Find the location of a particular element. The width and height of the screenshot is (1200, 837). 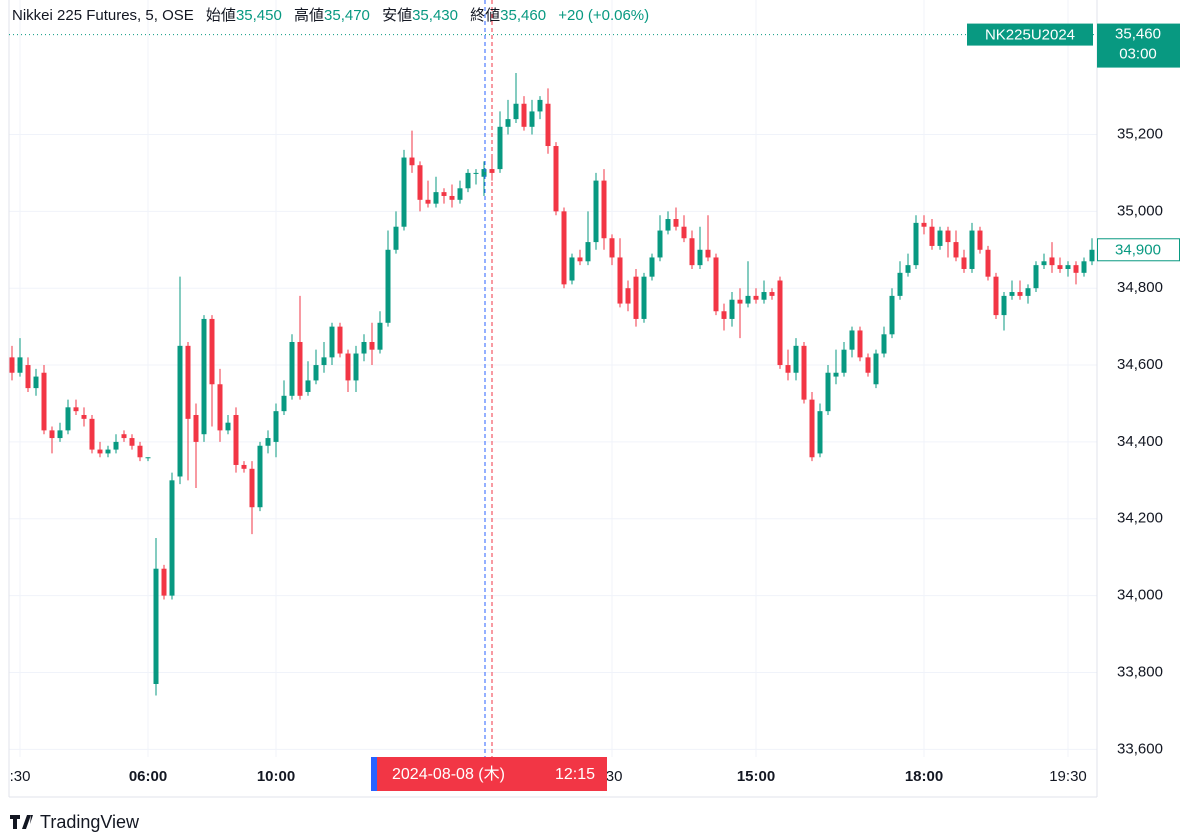

logo-icon is located at coordinates (21, 822).